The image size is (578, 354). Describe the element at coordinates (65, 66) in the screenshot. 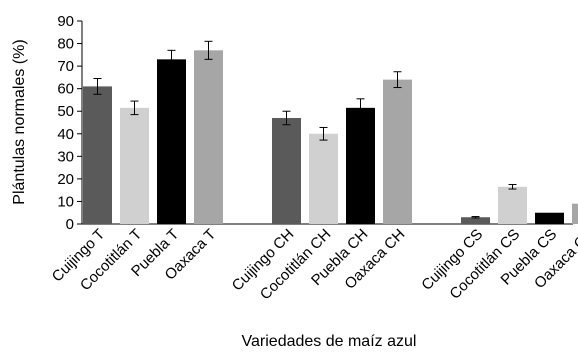

I see `y-tick-label: 70` at that location.